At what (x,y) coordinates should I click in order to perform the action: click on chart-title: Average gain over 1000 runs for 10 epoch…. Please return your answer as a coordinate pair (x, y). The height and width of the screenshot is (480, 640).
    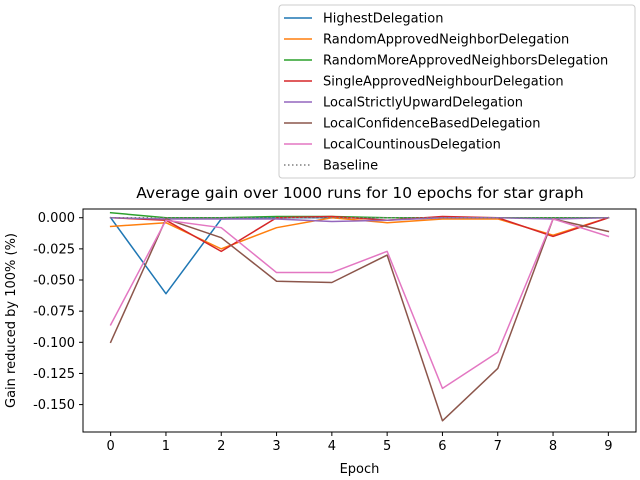
    Looking at the image, I should click on (360, 193).